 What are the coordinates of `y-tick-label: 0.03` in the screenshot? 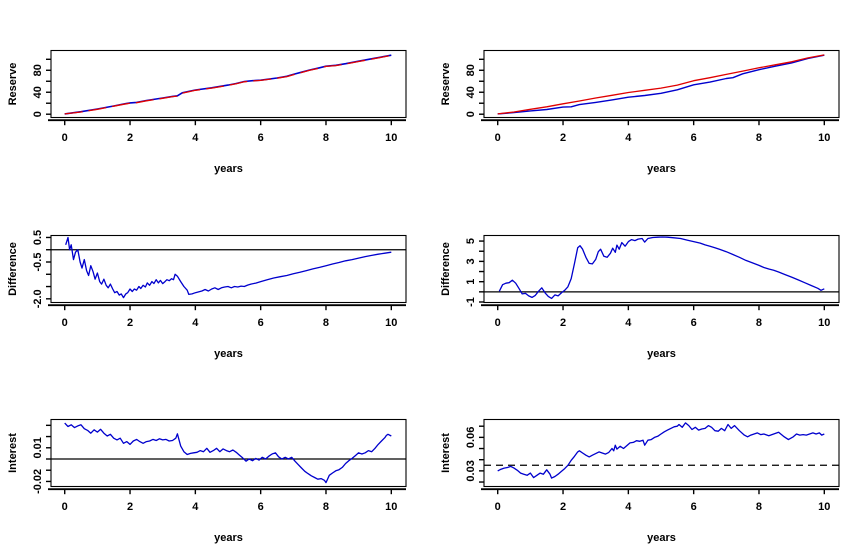 It's located at (471, 470).